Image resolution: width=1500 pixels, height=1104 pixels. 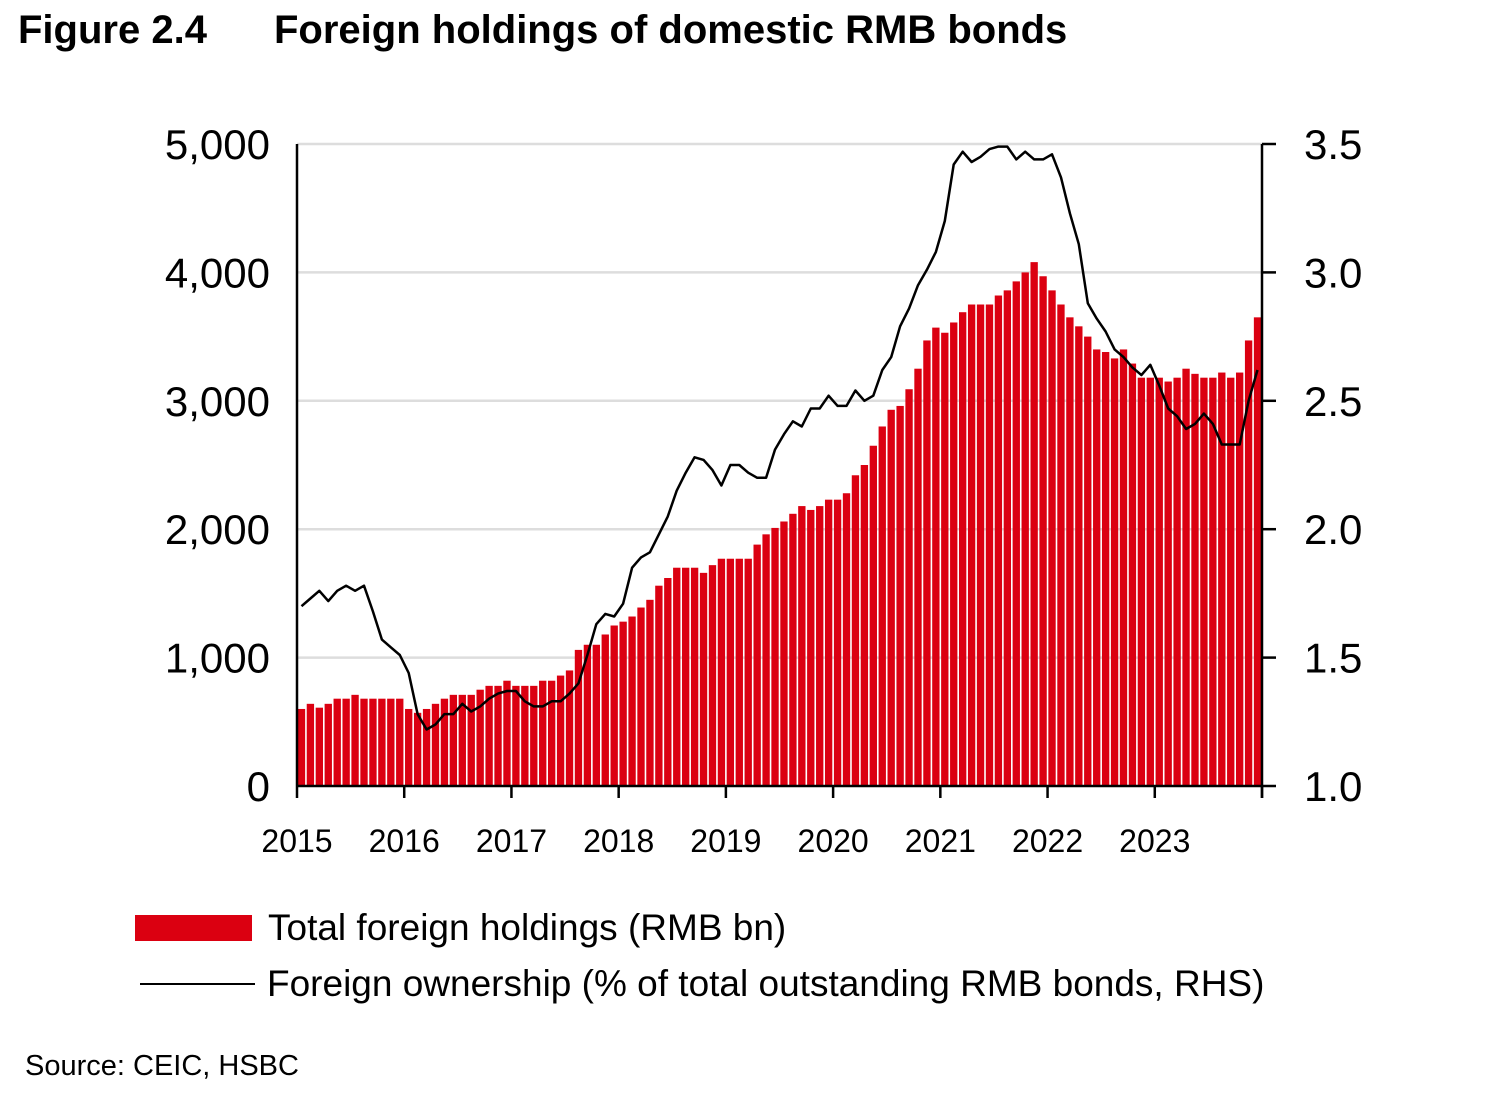 What do you see at coordinates (527, 927) in the screenshot?
I see `legend-label-bars: Total foreign holdings (RMB bn)` at bounding box center [527, 927].